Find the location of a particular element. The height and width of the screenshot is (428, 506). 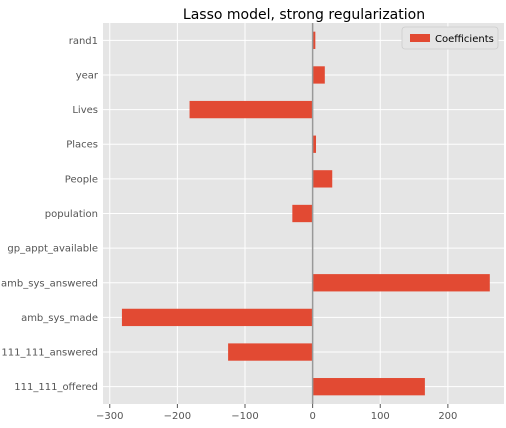

bar-Lives is located at coordinates (251, 109).